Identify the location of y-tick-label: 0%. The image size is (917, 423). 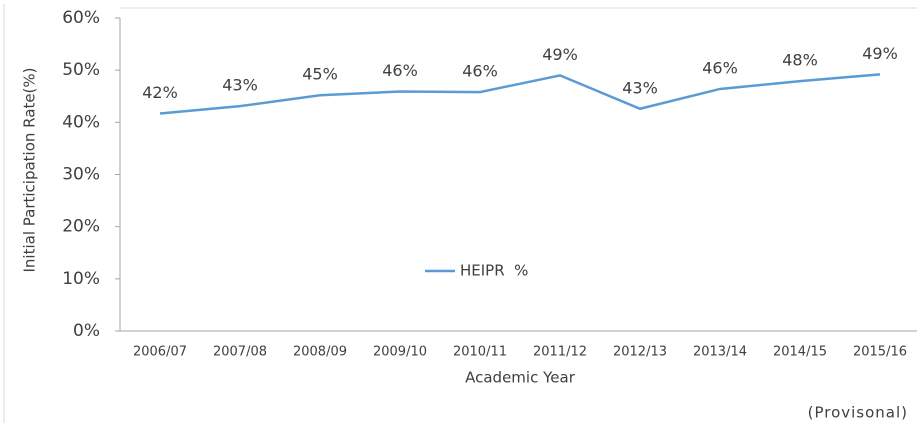
(86, 331).